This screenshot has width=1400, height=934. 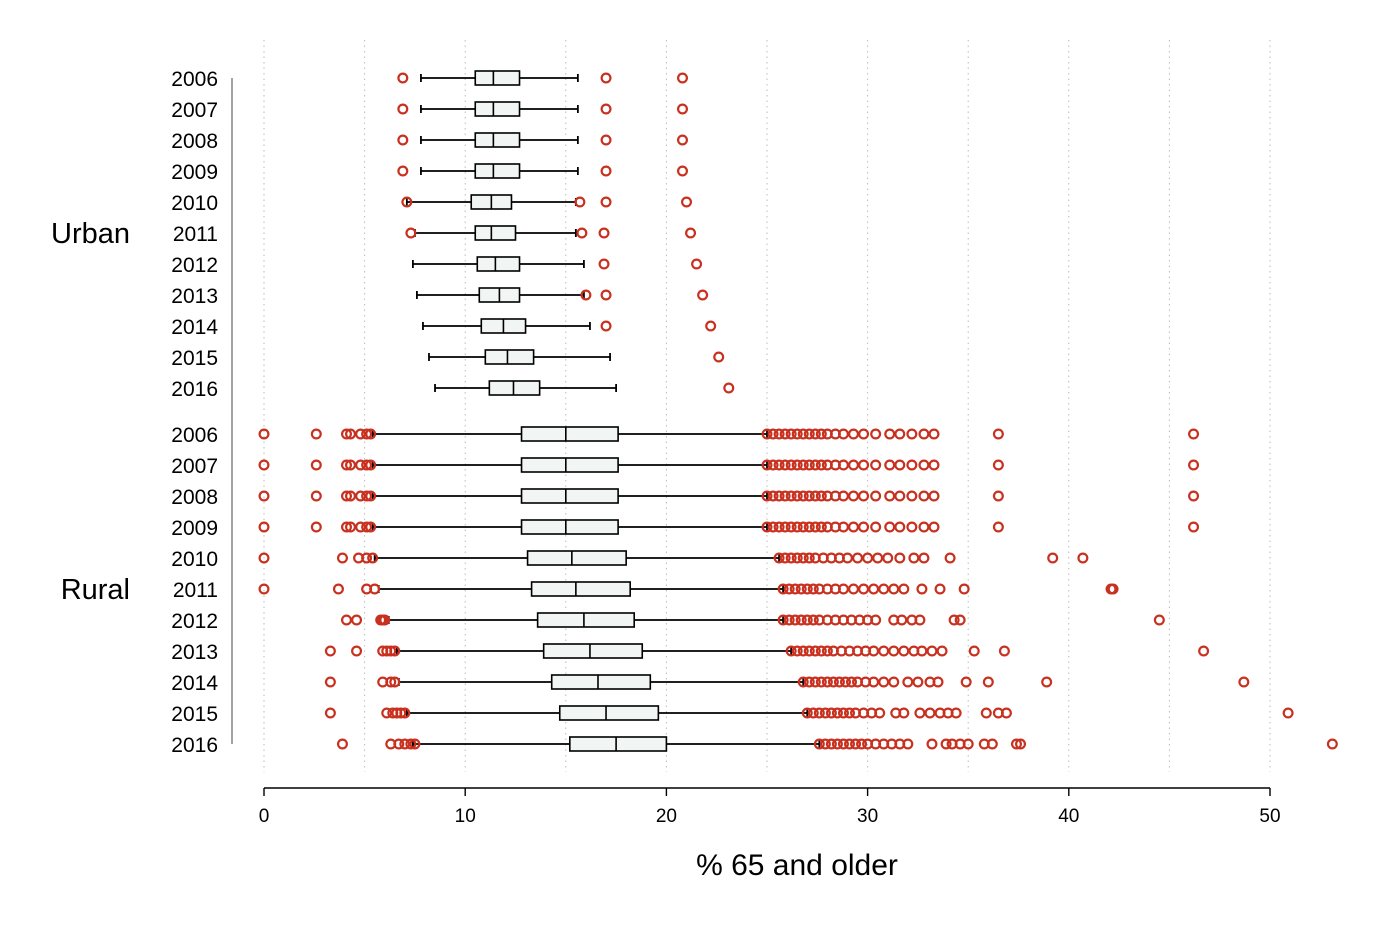 What do you see at coordinates (194, 528) in the screenshot?
I see `y-tick-label: 2009` at bounding box center [194, 528].